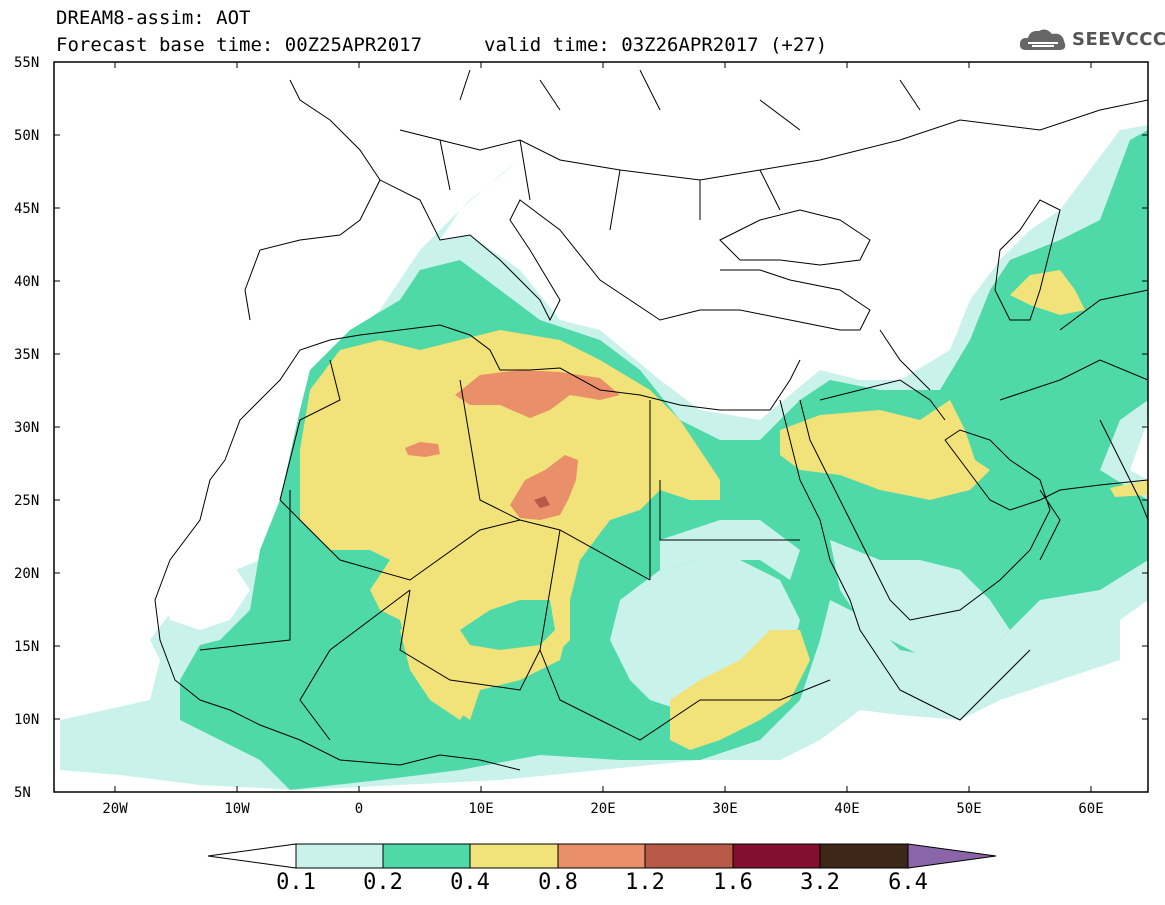 This screenshot has width=1165, height=905. What do you see at coordinates (773, 150) in the screenshot?
I see `border-europe` at bounding box center [773, 150].